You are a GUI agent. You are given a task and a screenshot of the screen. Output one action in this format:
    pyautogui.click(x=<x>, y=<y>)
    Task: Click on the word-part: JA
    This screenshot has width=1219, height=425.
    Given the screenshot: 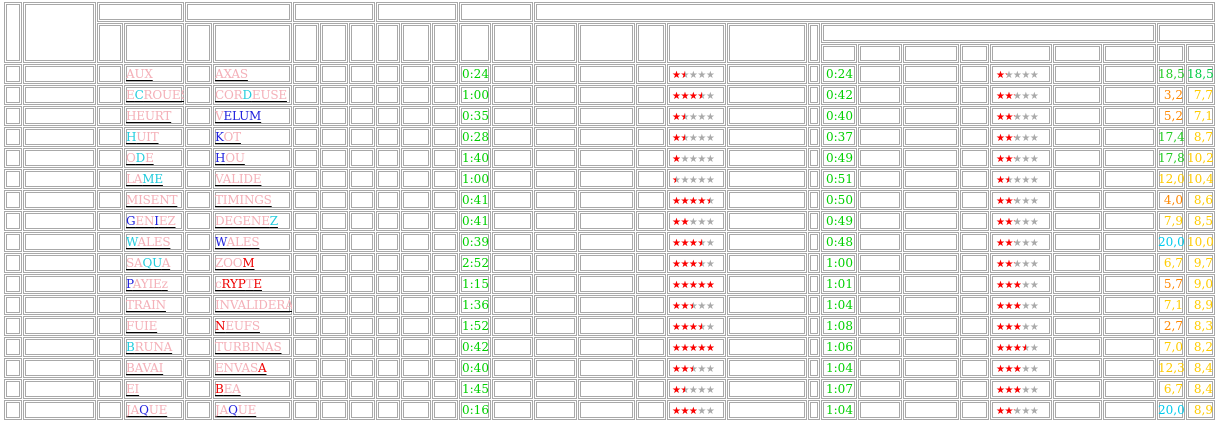 What is the action you would take?
    pyautogui.click(x=222, y=410)
    